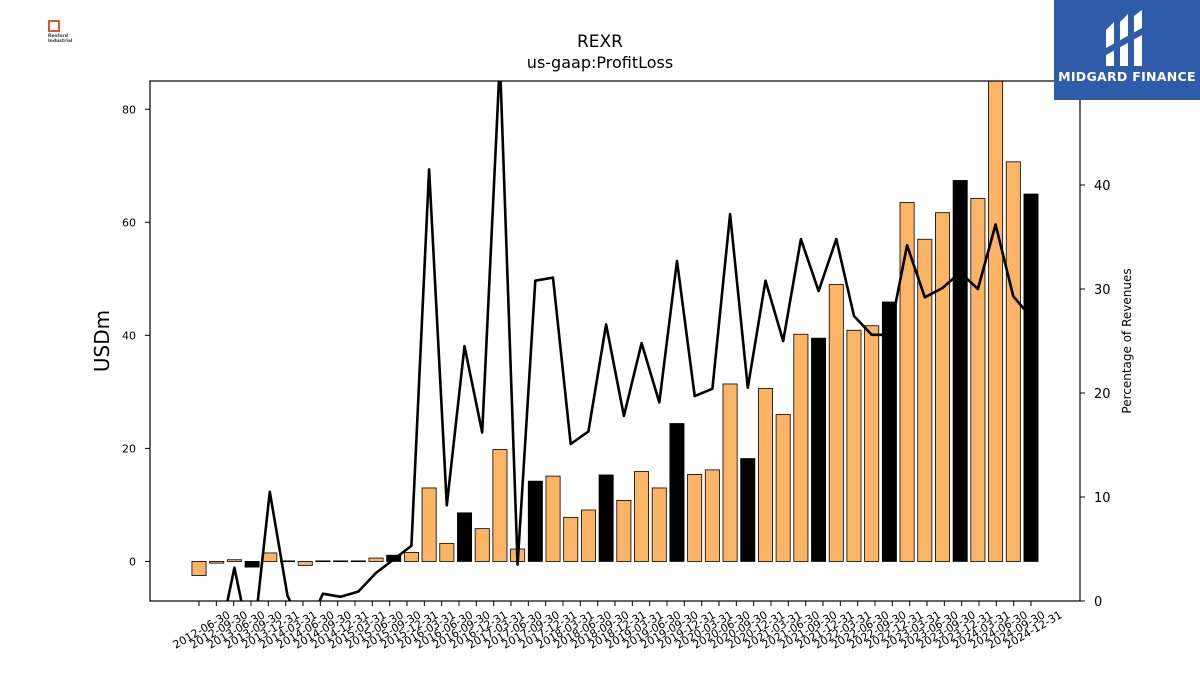 This screenshot has width=1200, height=675. I want to click on rexford-logo: Rexford Industrial, so click(63, 35).